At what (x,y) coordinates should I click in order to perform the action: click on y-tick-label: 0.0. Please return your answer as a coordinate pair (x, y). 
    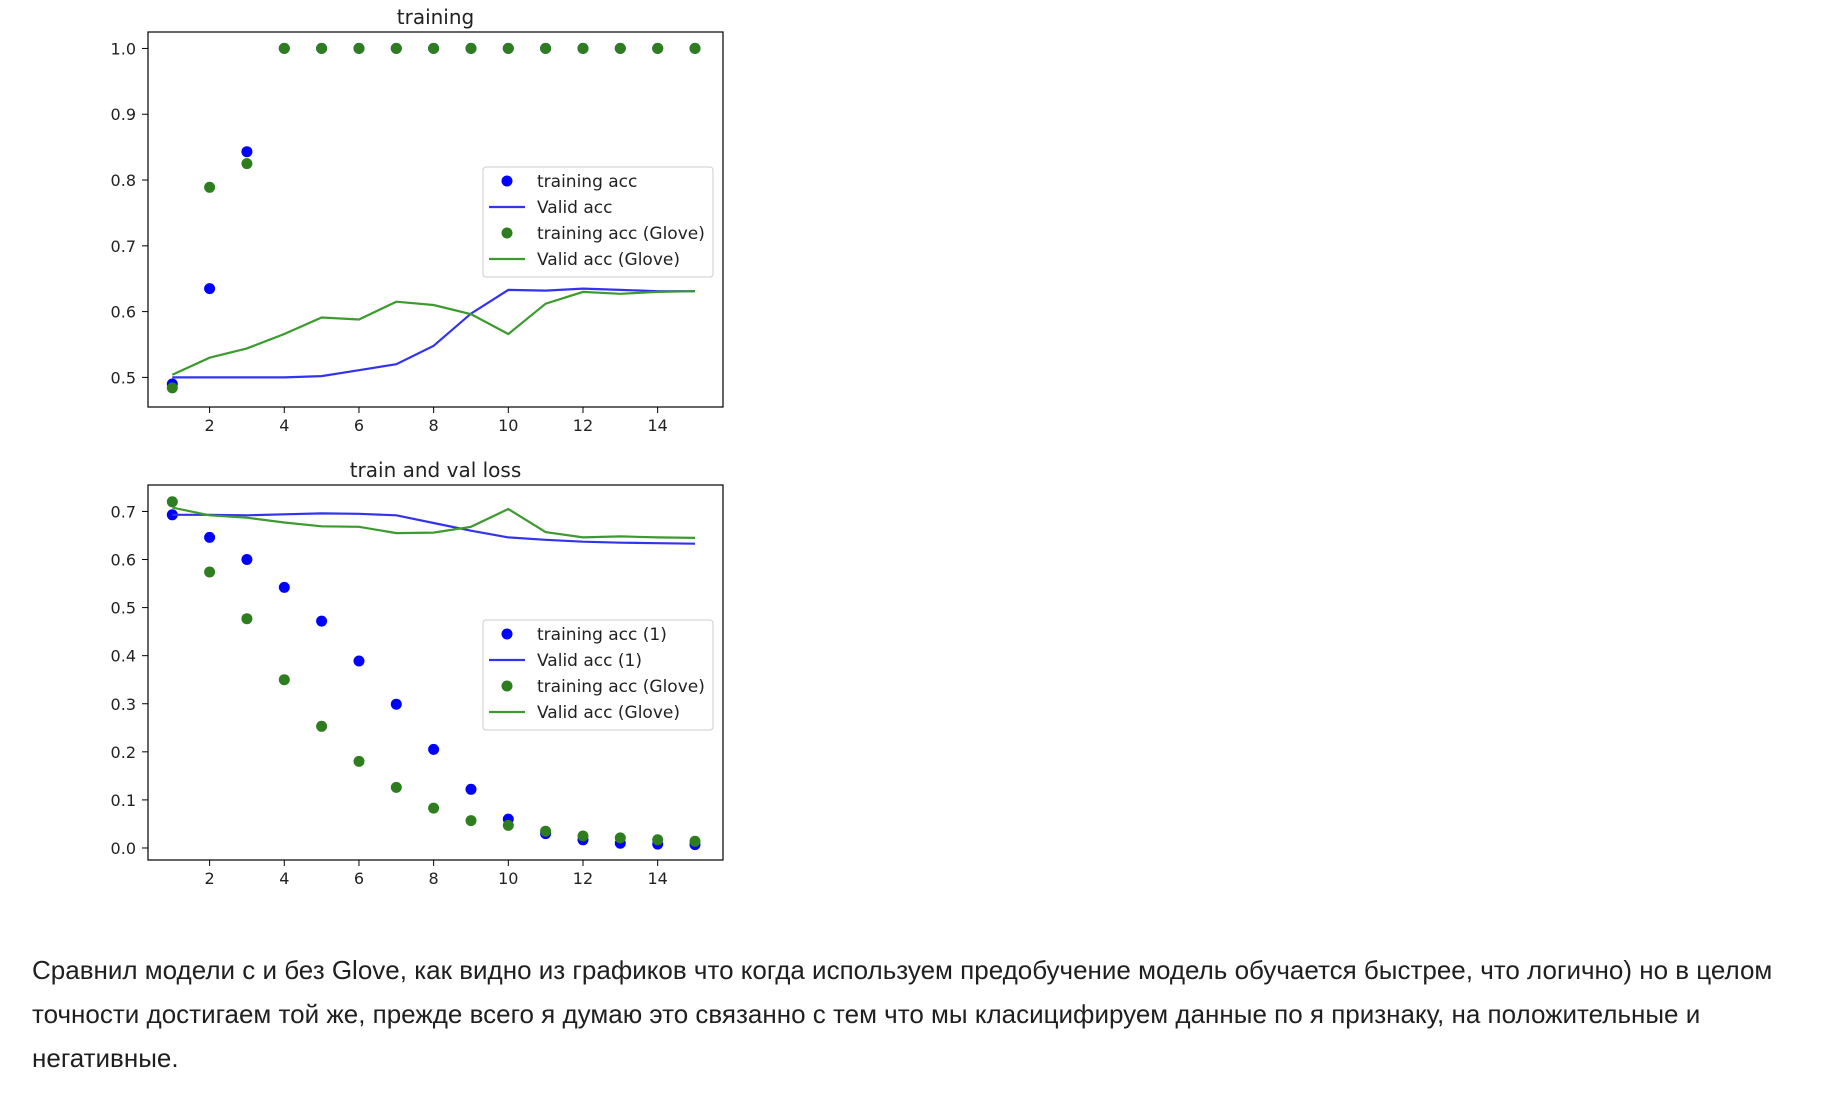
    Looking at the image, I should click on (123, 848).